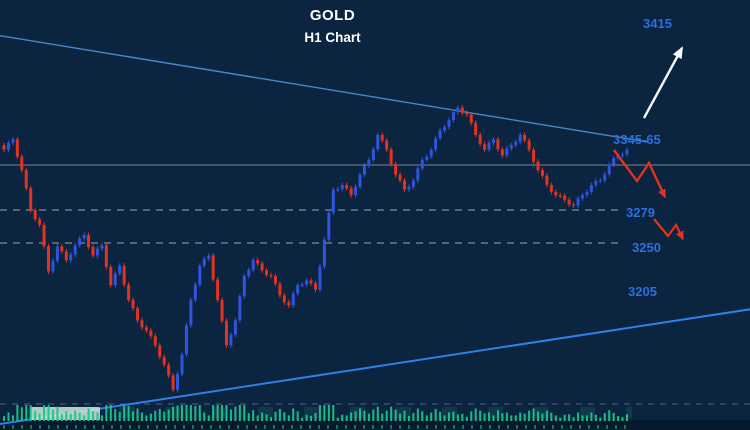 The width and height of the screenshot is (750, 430). Describe the element at coordinates (663, 82) in the screenshot. I see `bullish-projection-arrow` at that location.